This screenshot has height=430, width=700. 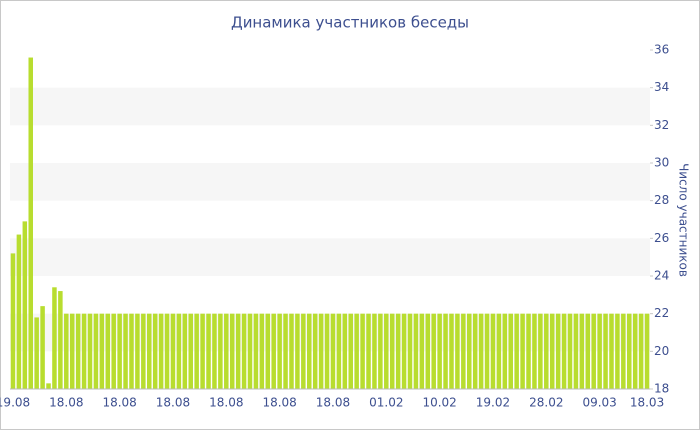 What do you see at coordinates (599, 403) in the screenshot?
I see `x-tick-label: 09.03` at bounding box center [599, 403].